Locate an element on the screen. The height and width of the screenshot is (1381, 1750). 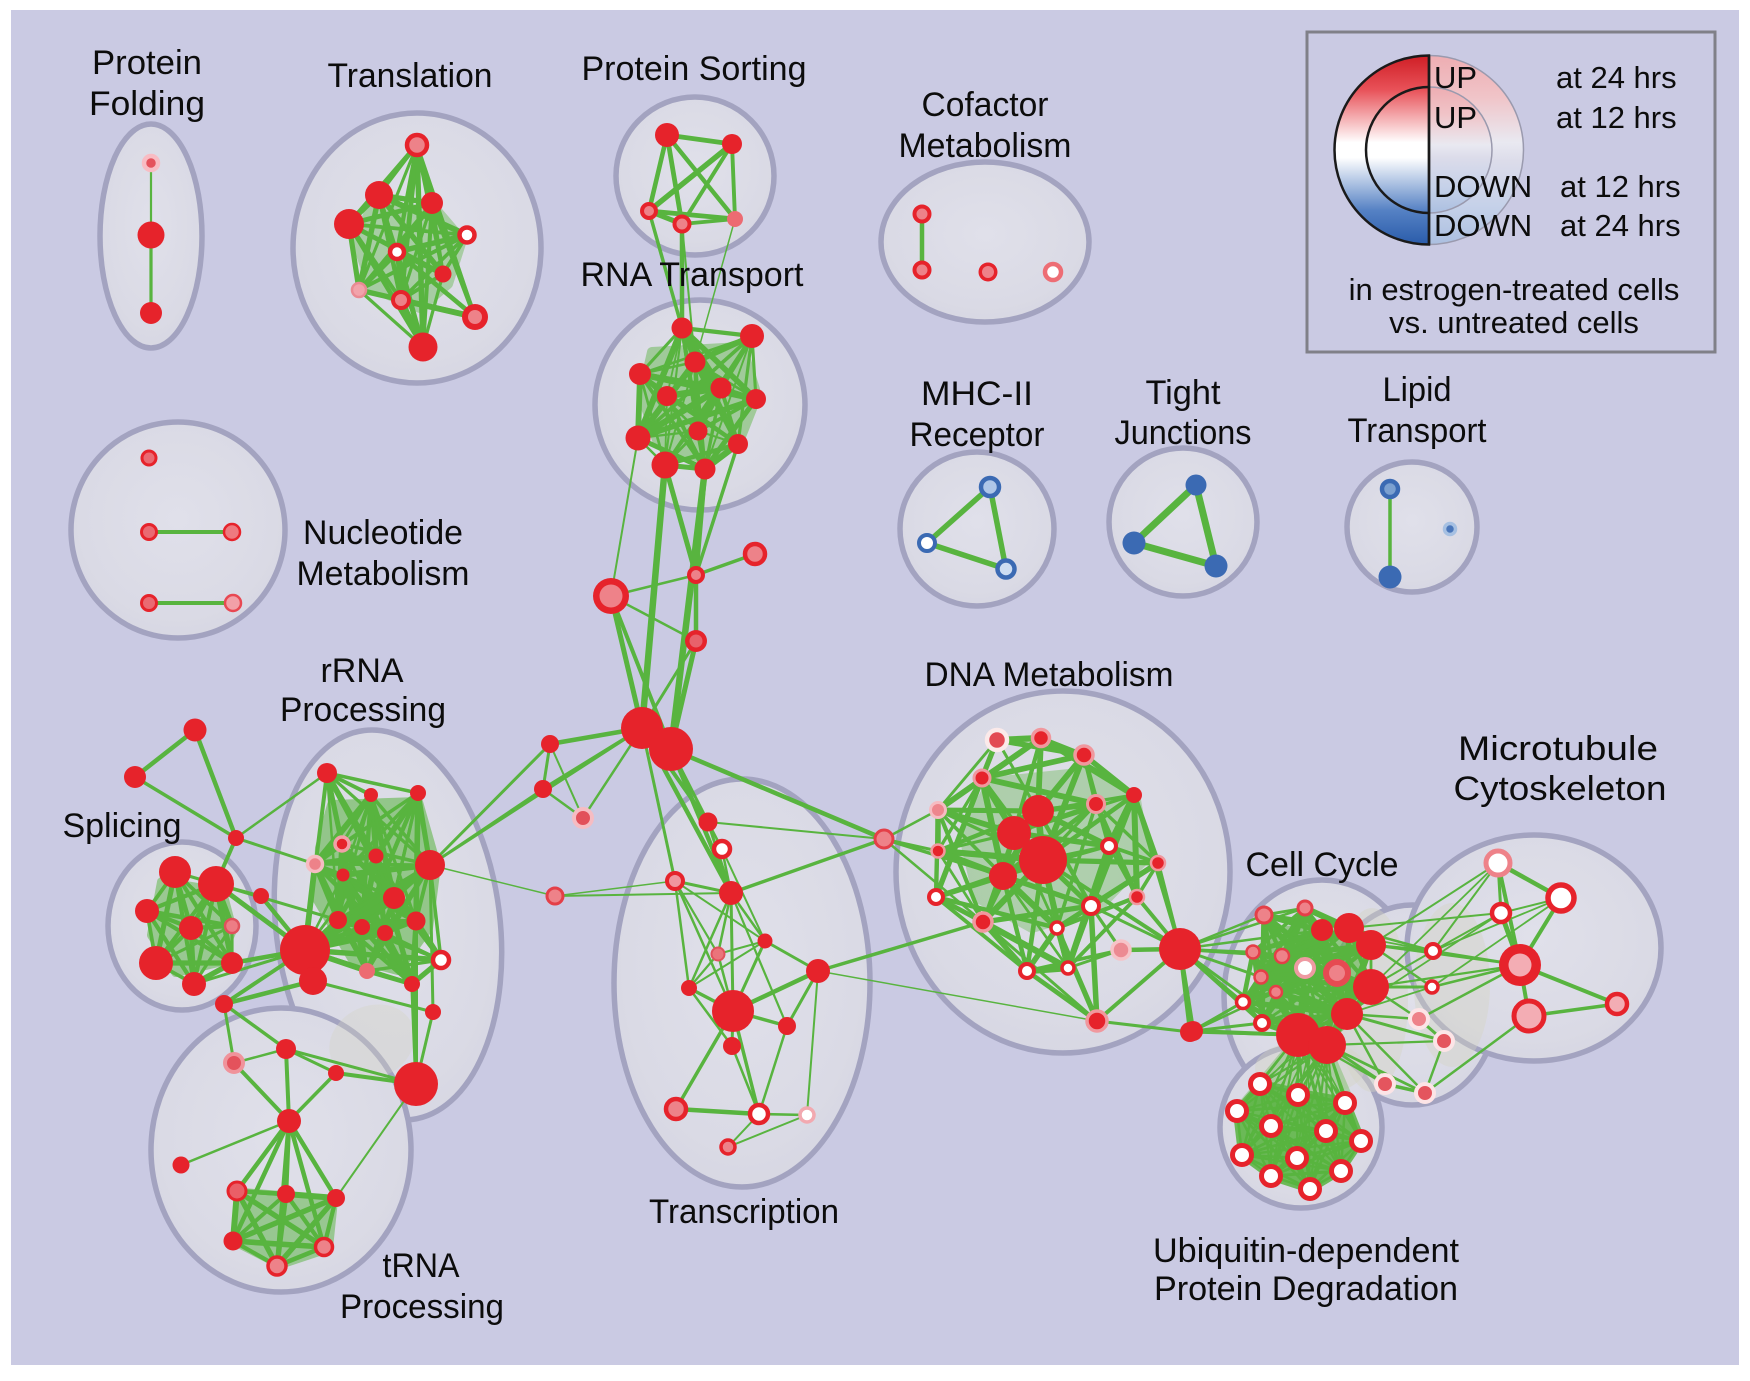
svg-text: Transport is located at coordinates (1418, 431).